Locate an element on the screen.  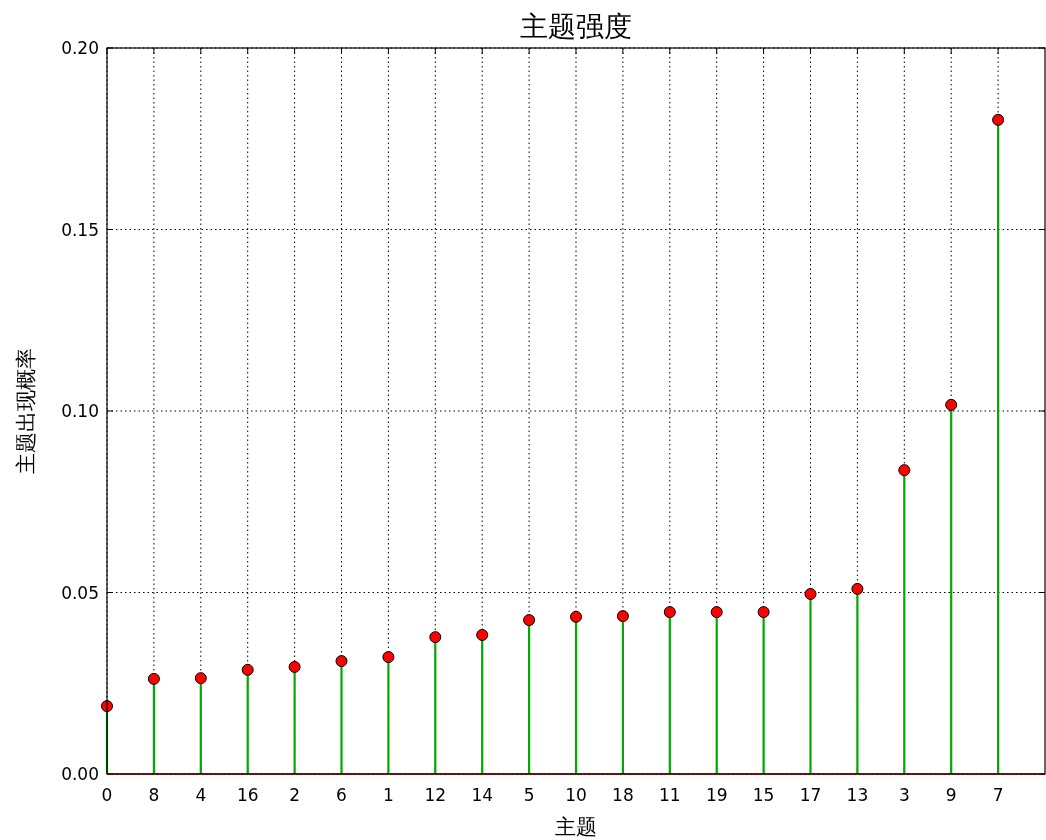
x-tick-label: 19 is located at coordinates (716, 795).